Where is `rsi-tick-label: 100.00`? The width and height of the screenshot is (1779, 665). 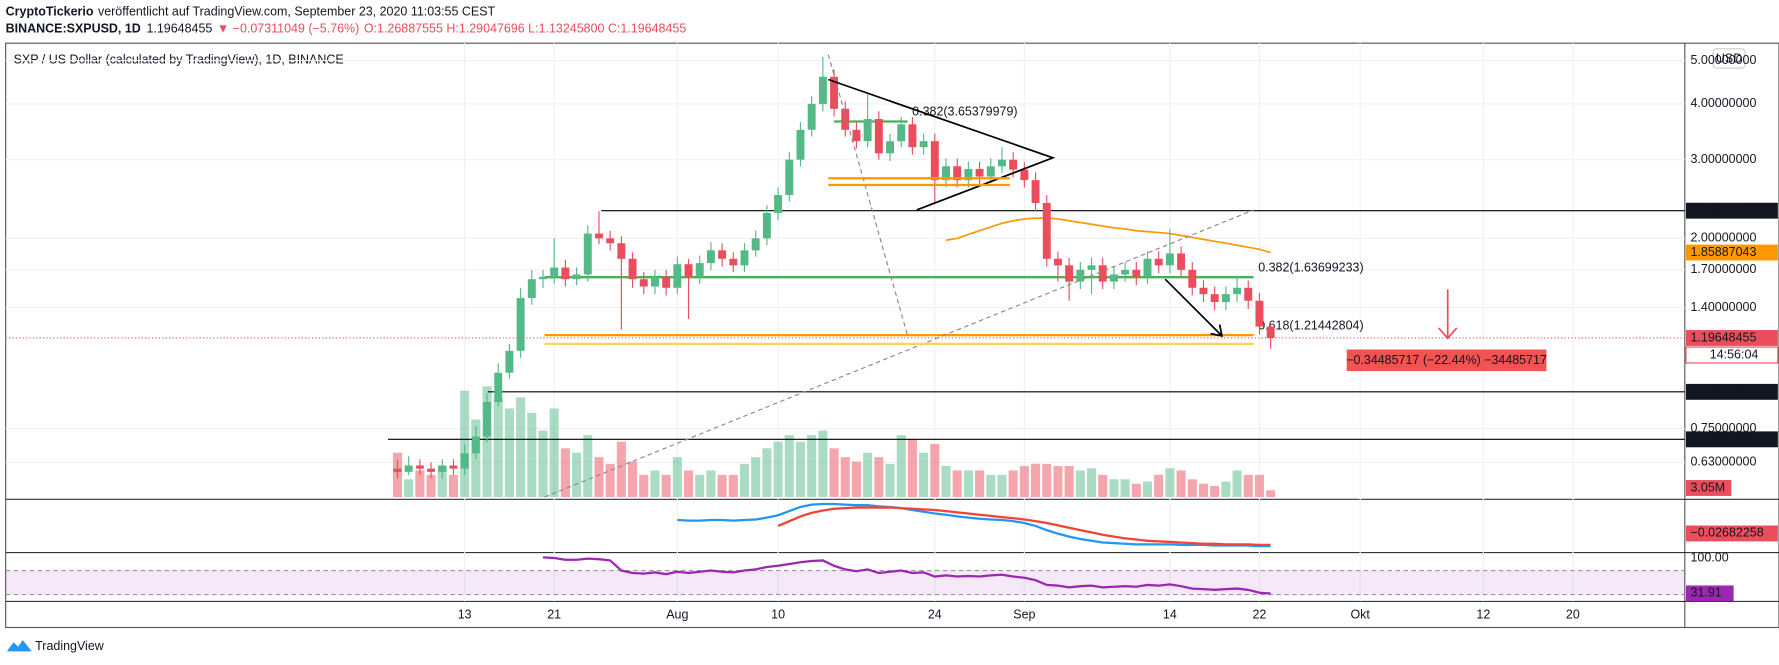
rsi-tick-label: 100.00 is located at coordinates (1710, 558).